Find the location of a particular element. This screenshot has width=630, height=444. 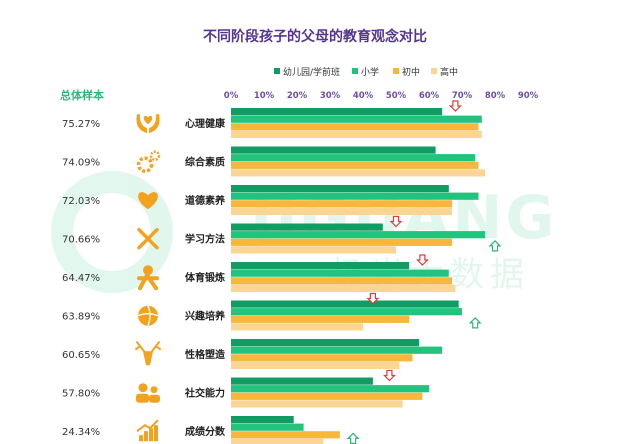

category-row: 70.66% 学习方法 is located at coordinates (274, 238).